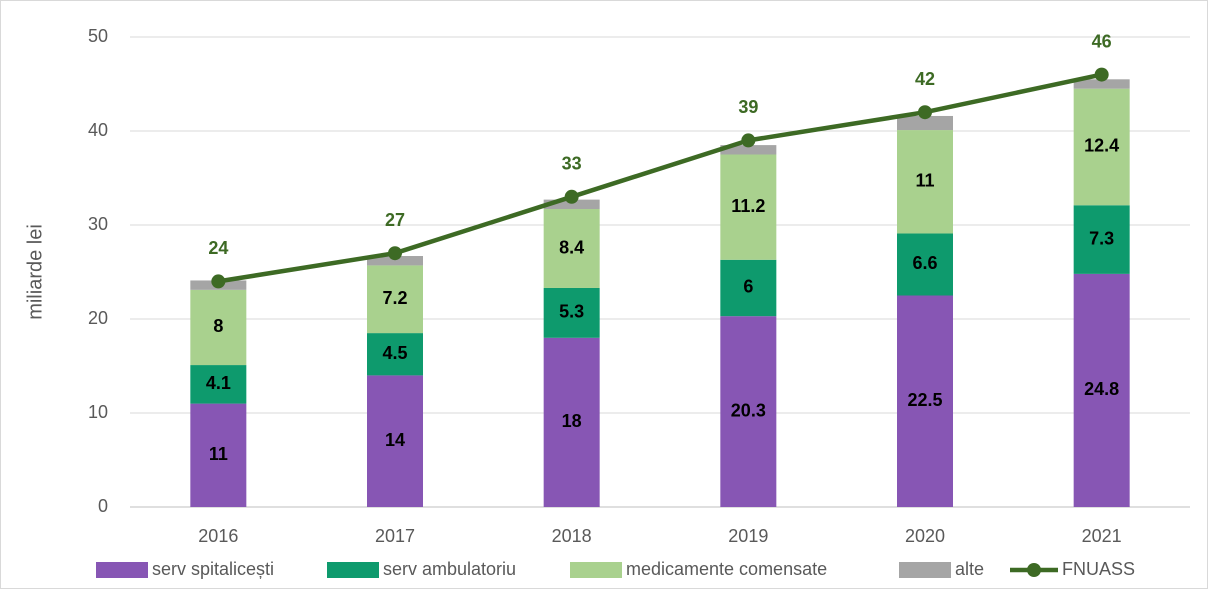 Image resolution: width=1208 pixels, height=594 pixels. I want to click on data-label: 11.2, so click(748, 206).